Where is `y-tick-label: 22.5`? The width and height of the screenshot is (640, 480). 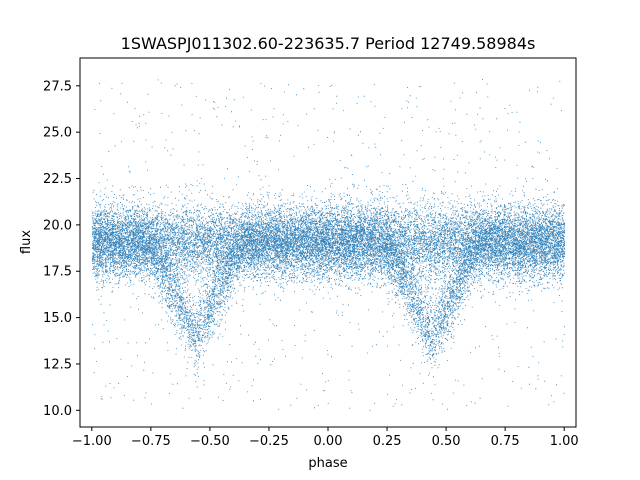
y-tick-label: 22.5 is located at coordinates (57, 179).